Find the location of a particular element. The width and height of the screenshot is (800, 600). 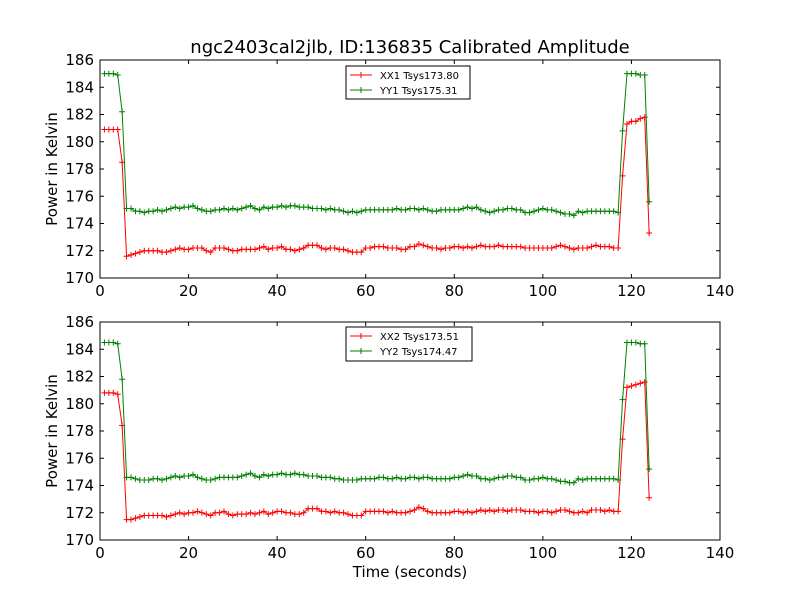

y-tick-label: 174 is located at coordinates (79, 486).